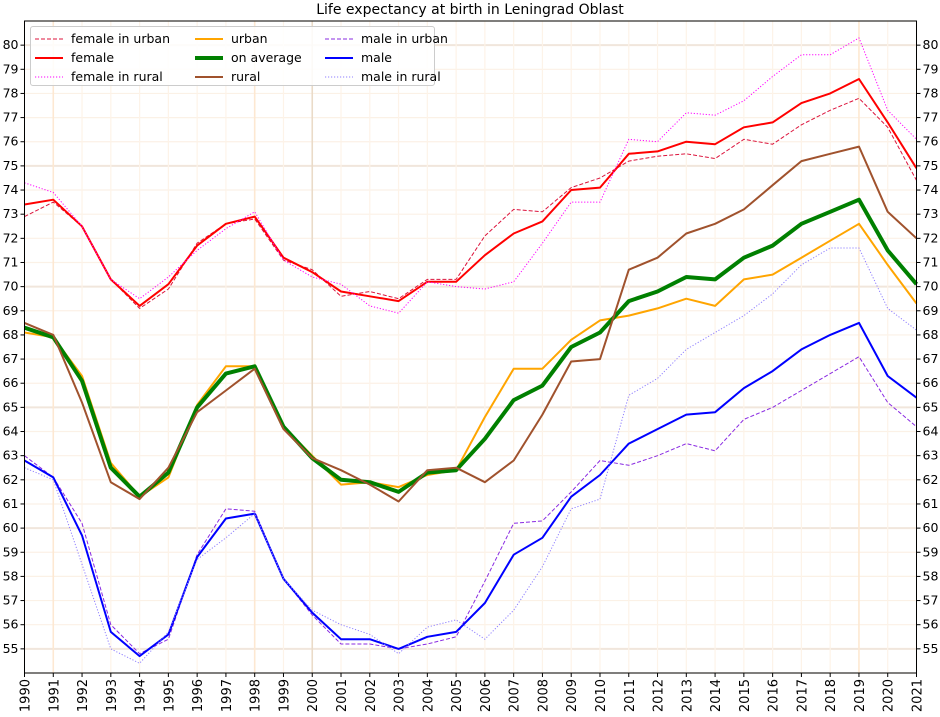 The image size is (940, 717). Describe the element at coordinates (716, 695) in the screenshot. I see `x-tick-label: 2014` at that location.